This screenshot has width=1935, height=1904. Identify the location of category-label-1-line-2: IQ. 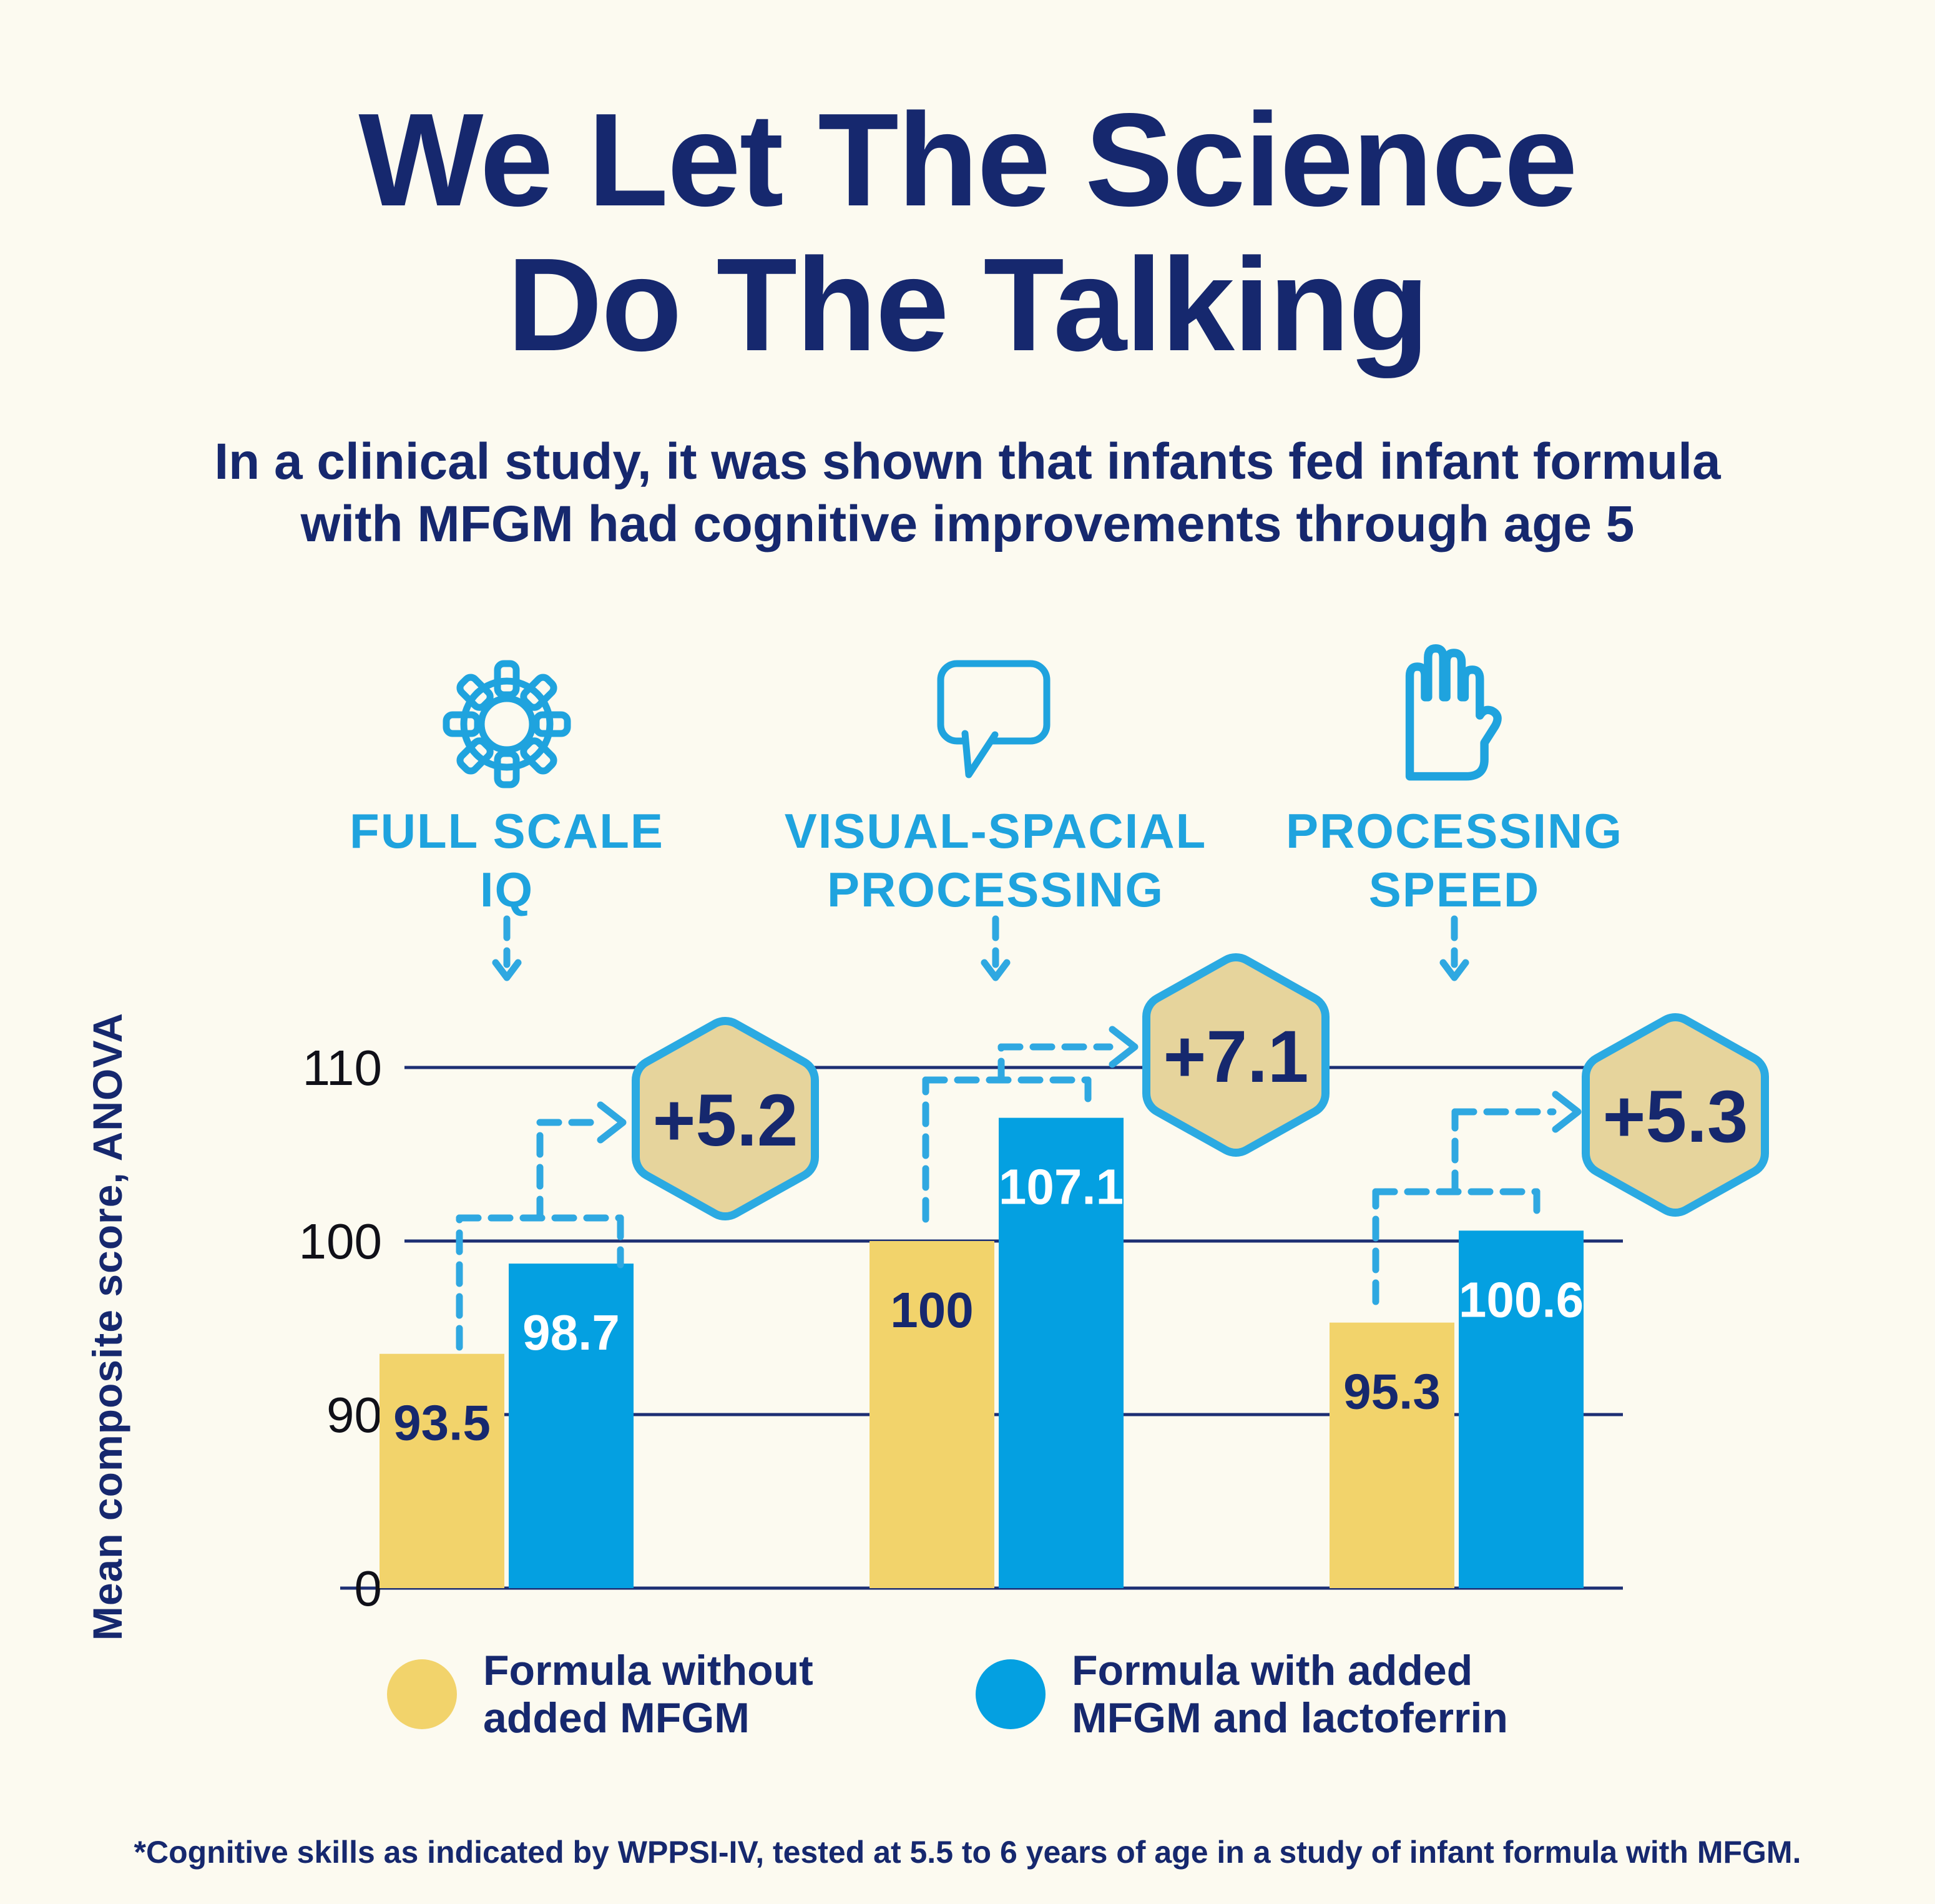
(507, 889).